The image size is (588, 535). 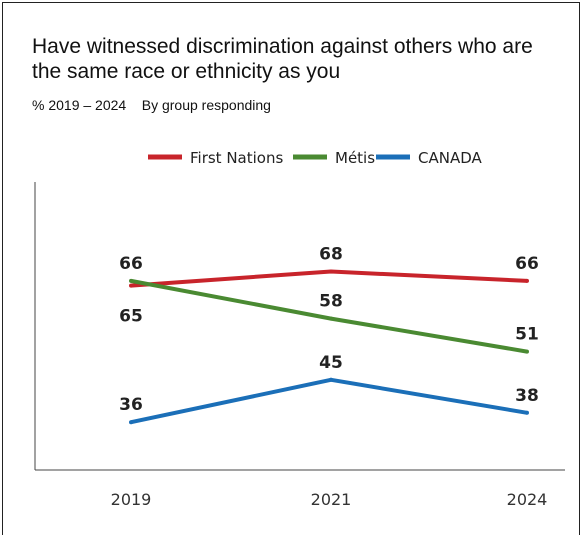 I want to click on data-point-first-nations-2024, so click(x=527, y=280).